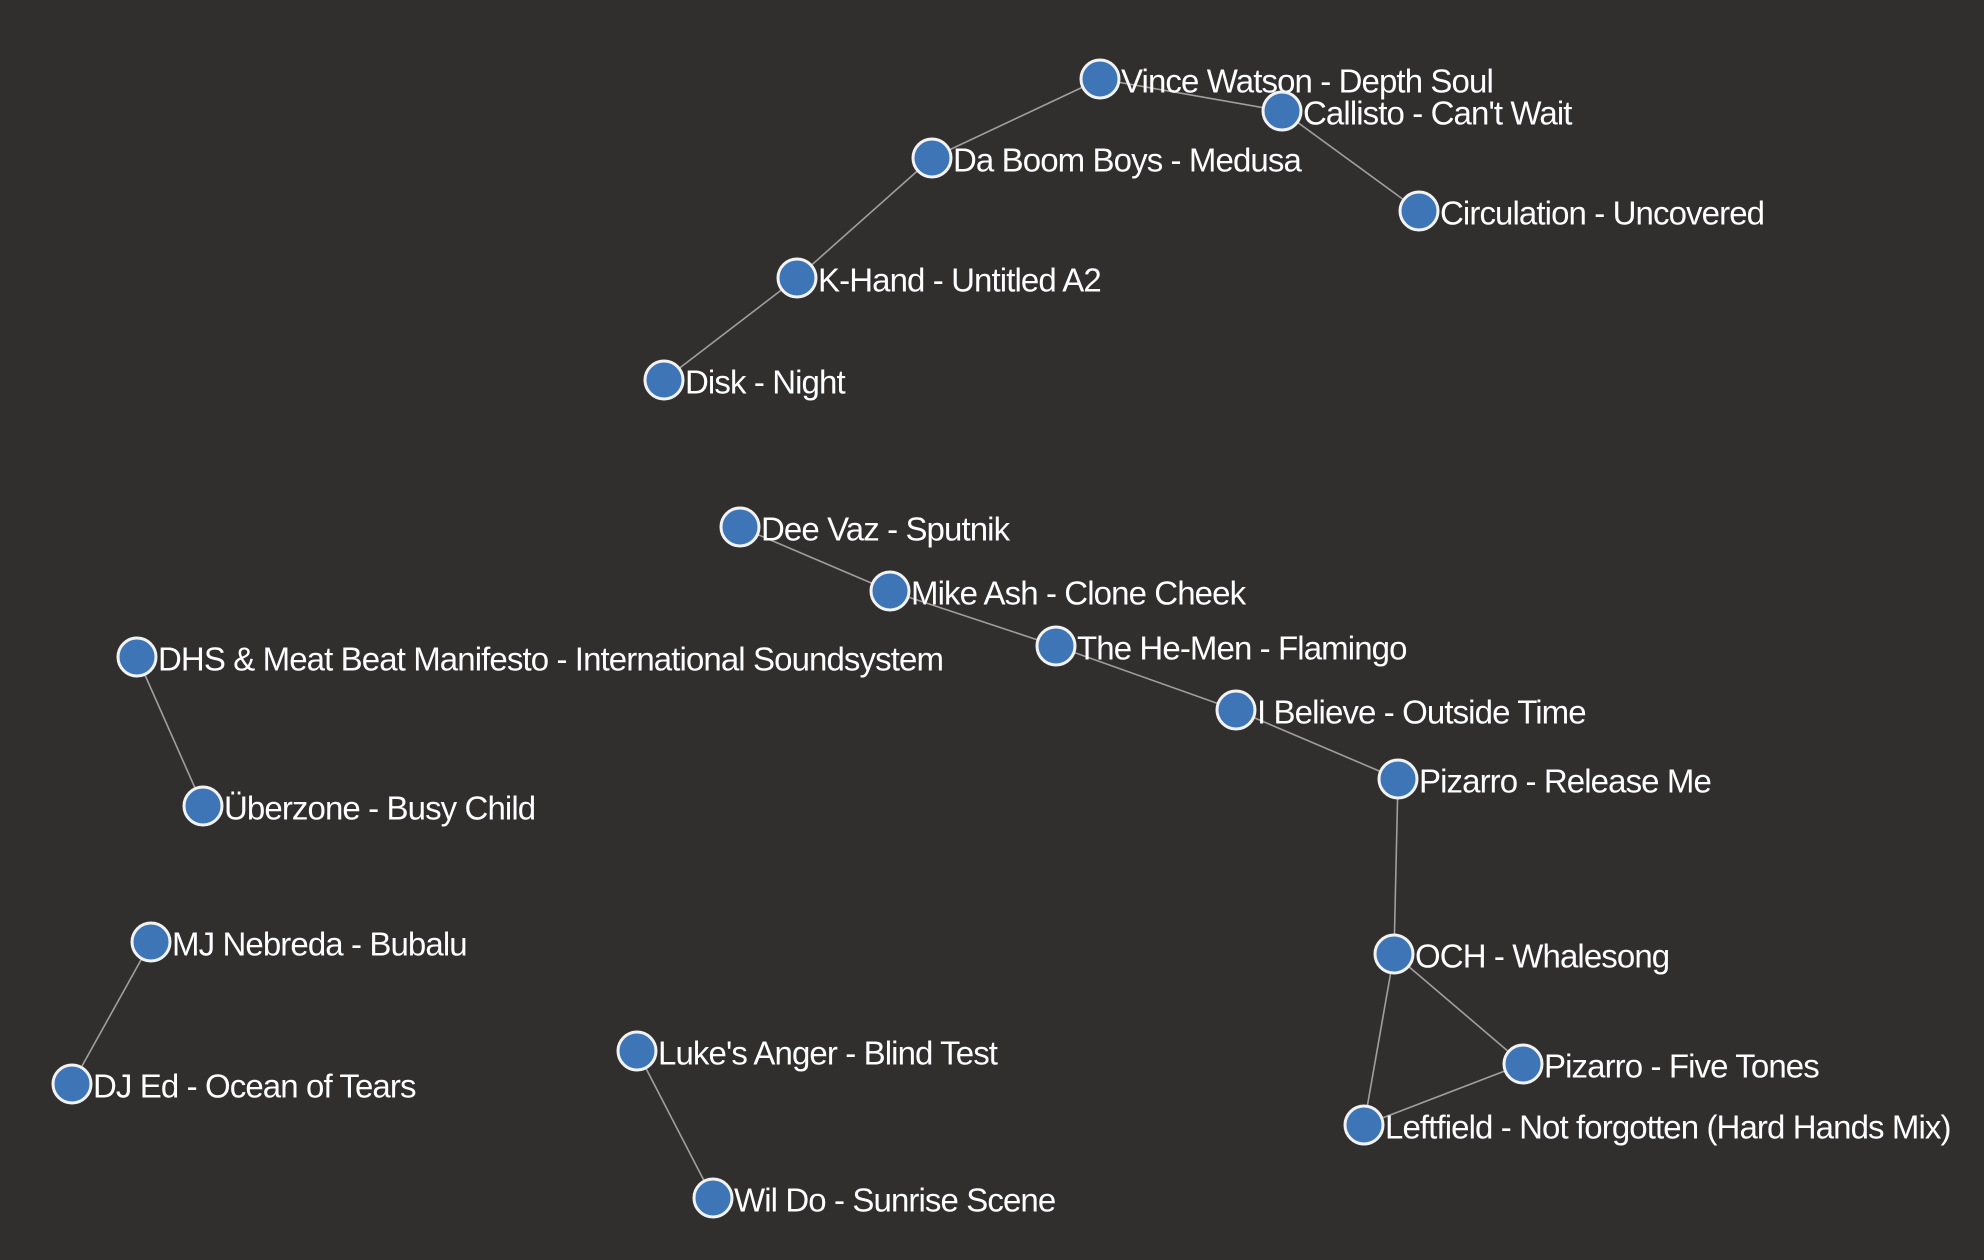 This screenshot has width=1984, height=1260. I want to click on edge-i-believe-pizarro-release, so click(1317, 744).